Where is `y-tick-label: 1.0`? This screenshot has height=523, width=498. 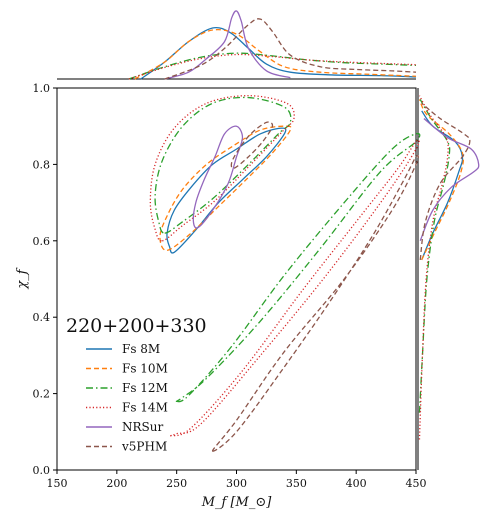
y-tick-label: 1.0 is located at coordinates (42, 88).